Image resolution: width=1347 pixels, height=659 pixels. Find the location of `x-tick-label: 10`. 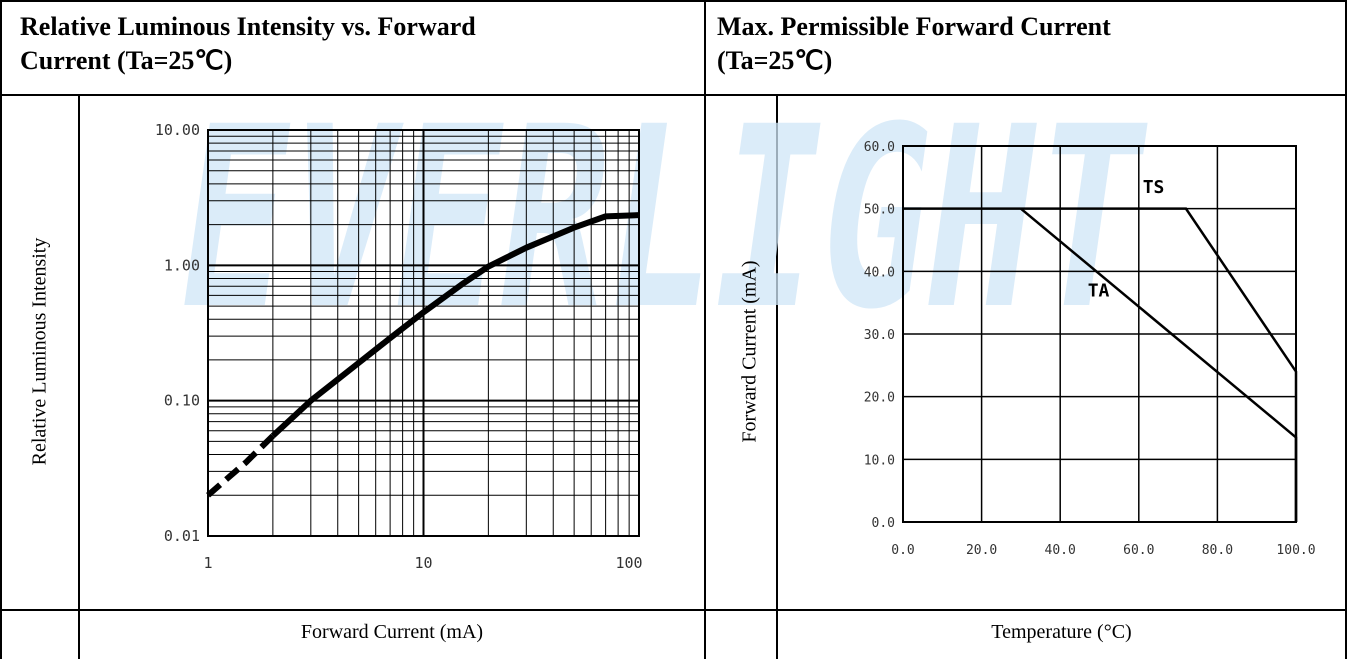

x-tick-label: 10 is located at coordinates (423, 563).